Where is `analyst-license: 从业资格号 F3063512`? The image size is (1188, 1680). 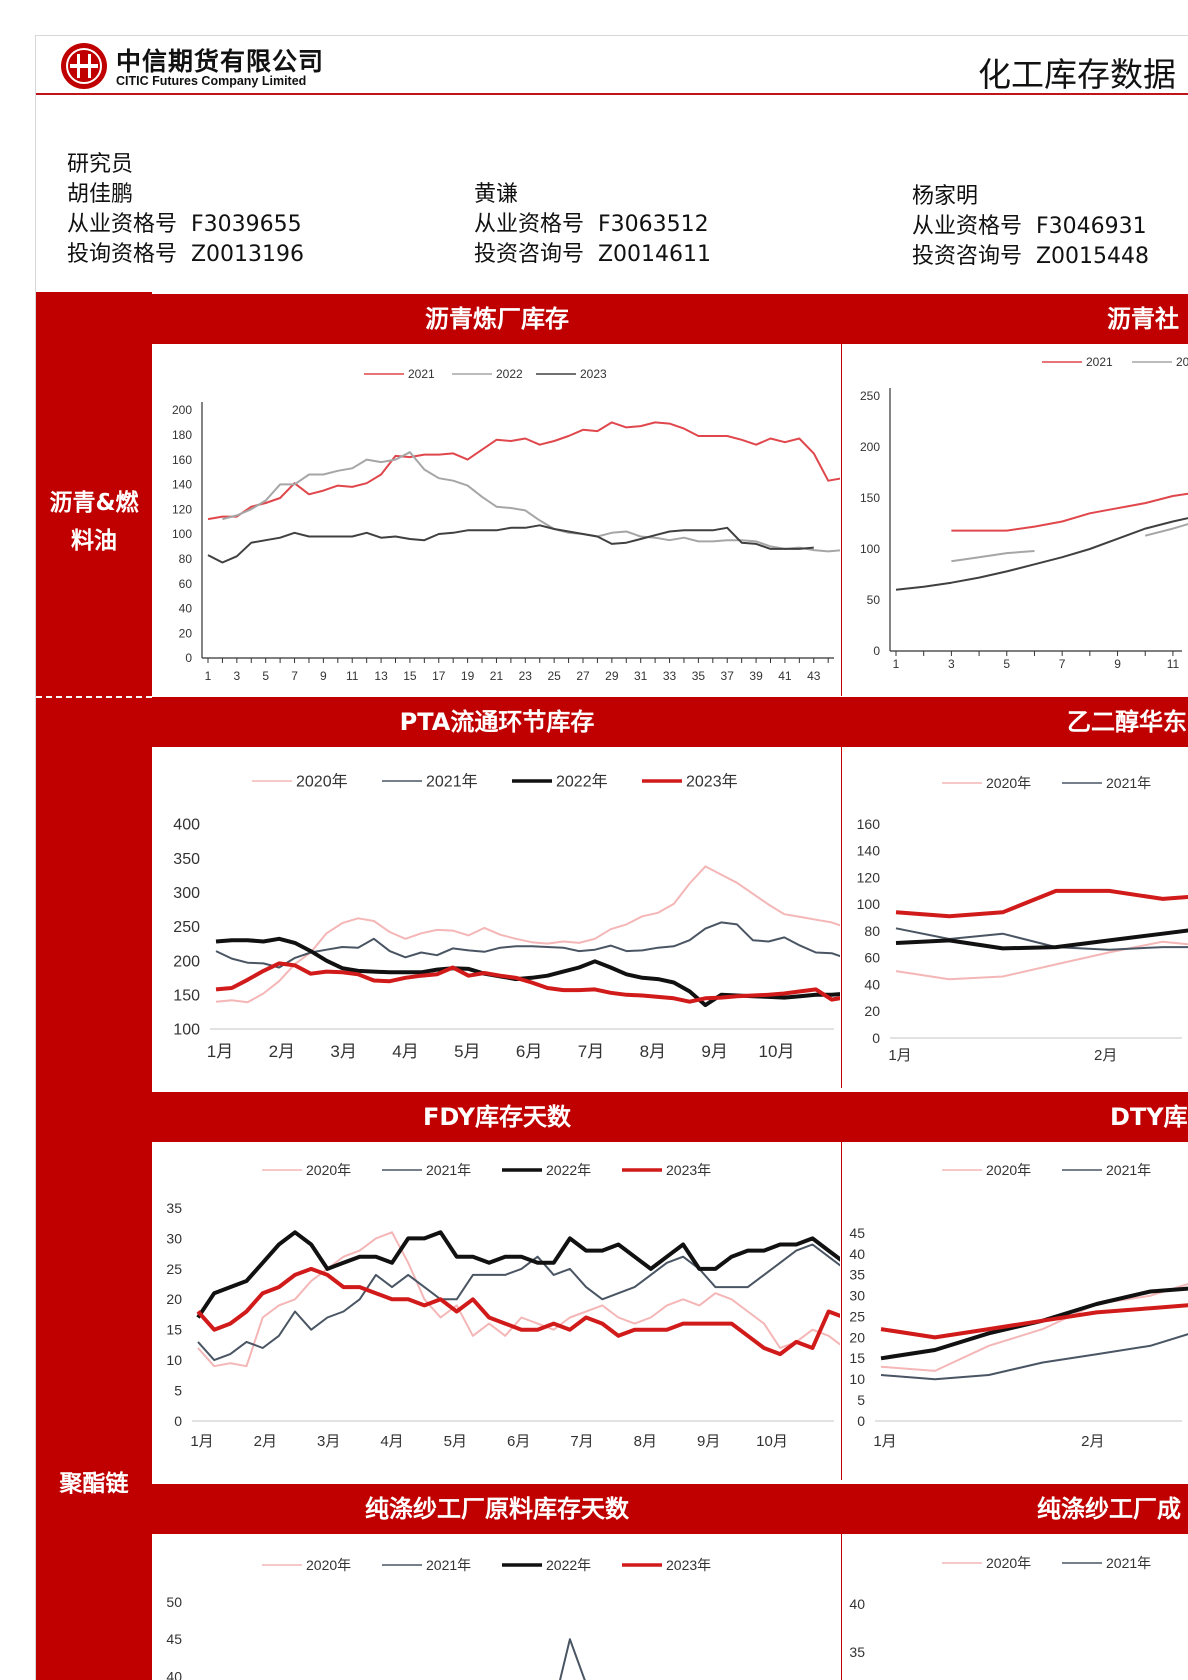 analyst-license: 从业资格号 F3063512 is located at coordinates (591, 224).